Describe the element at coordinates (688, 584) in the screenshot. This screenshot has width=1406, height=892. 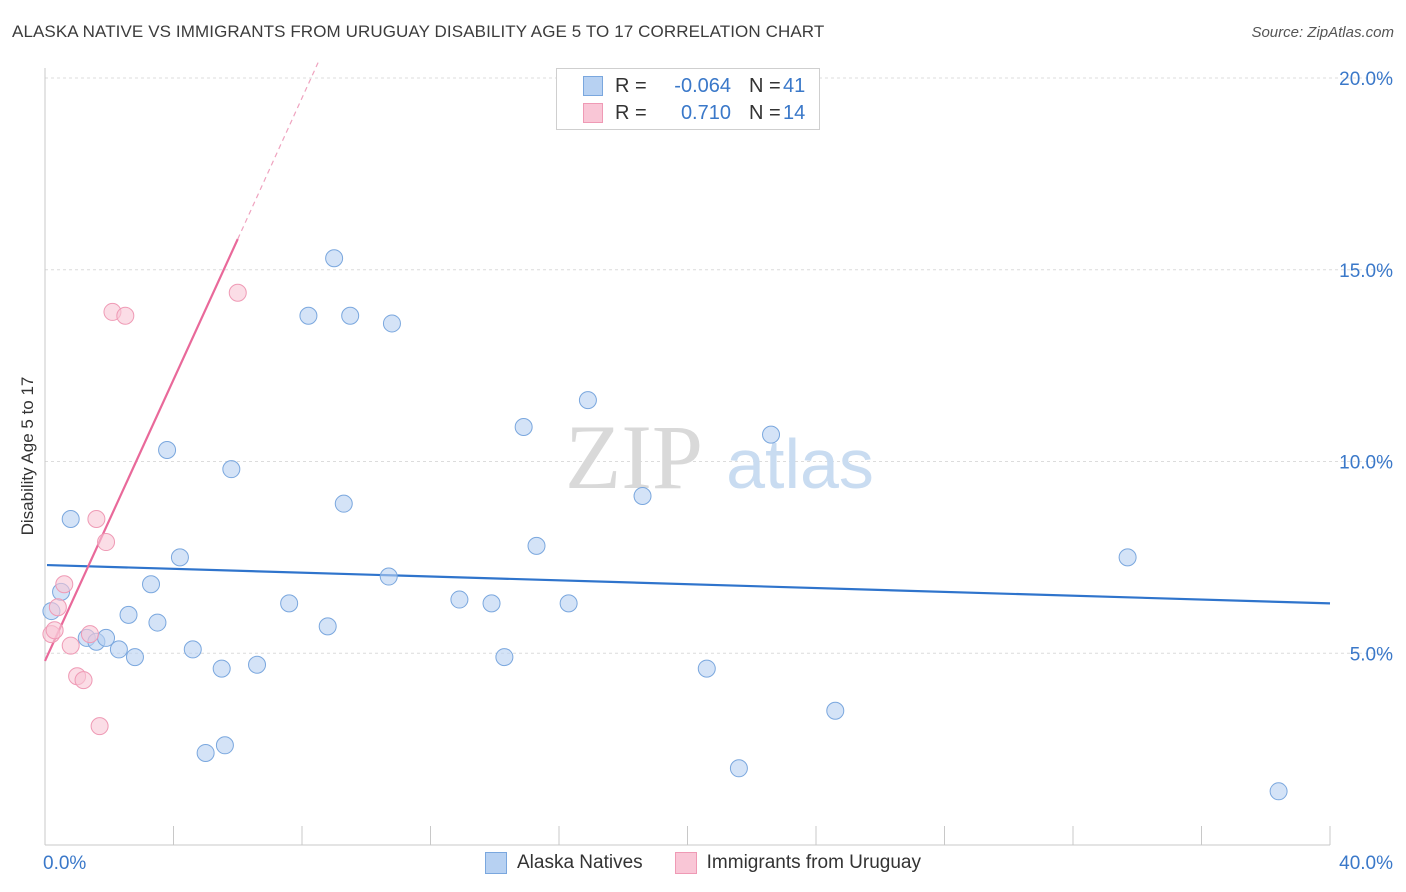
I see `trend-line-alaska` at that location.